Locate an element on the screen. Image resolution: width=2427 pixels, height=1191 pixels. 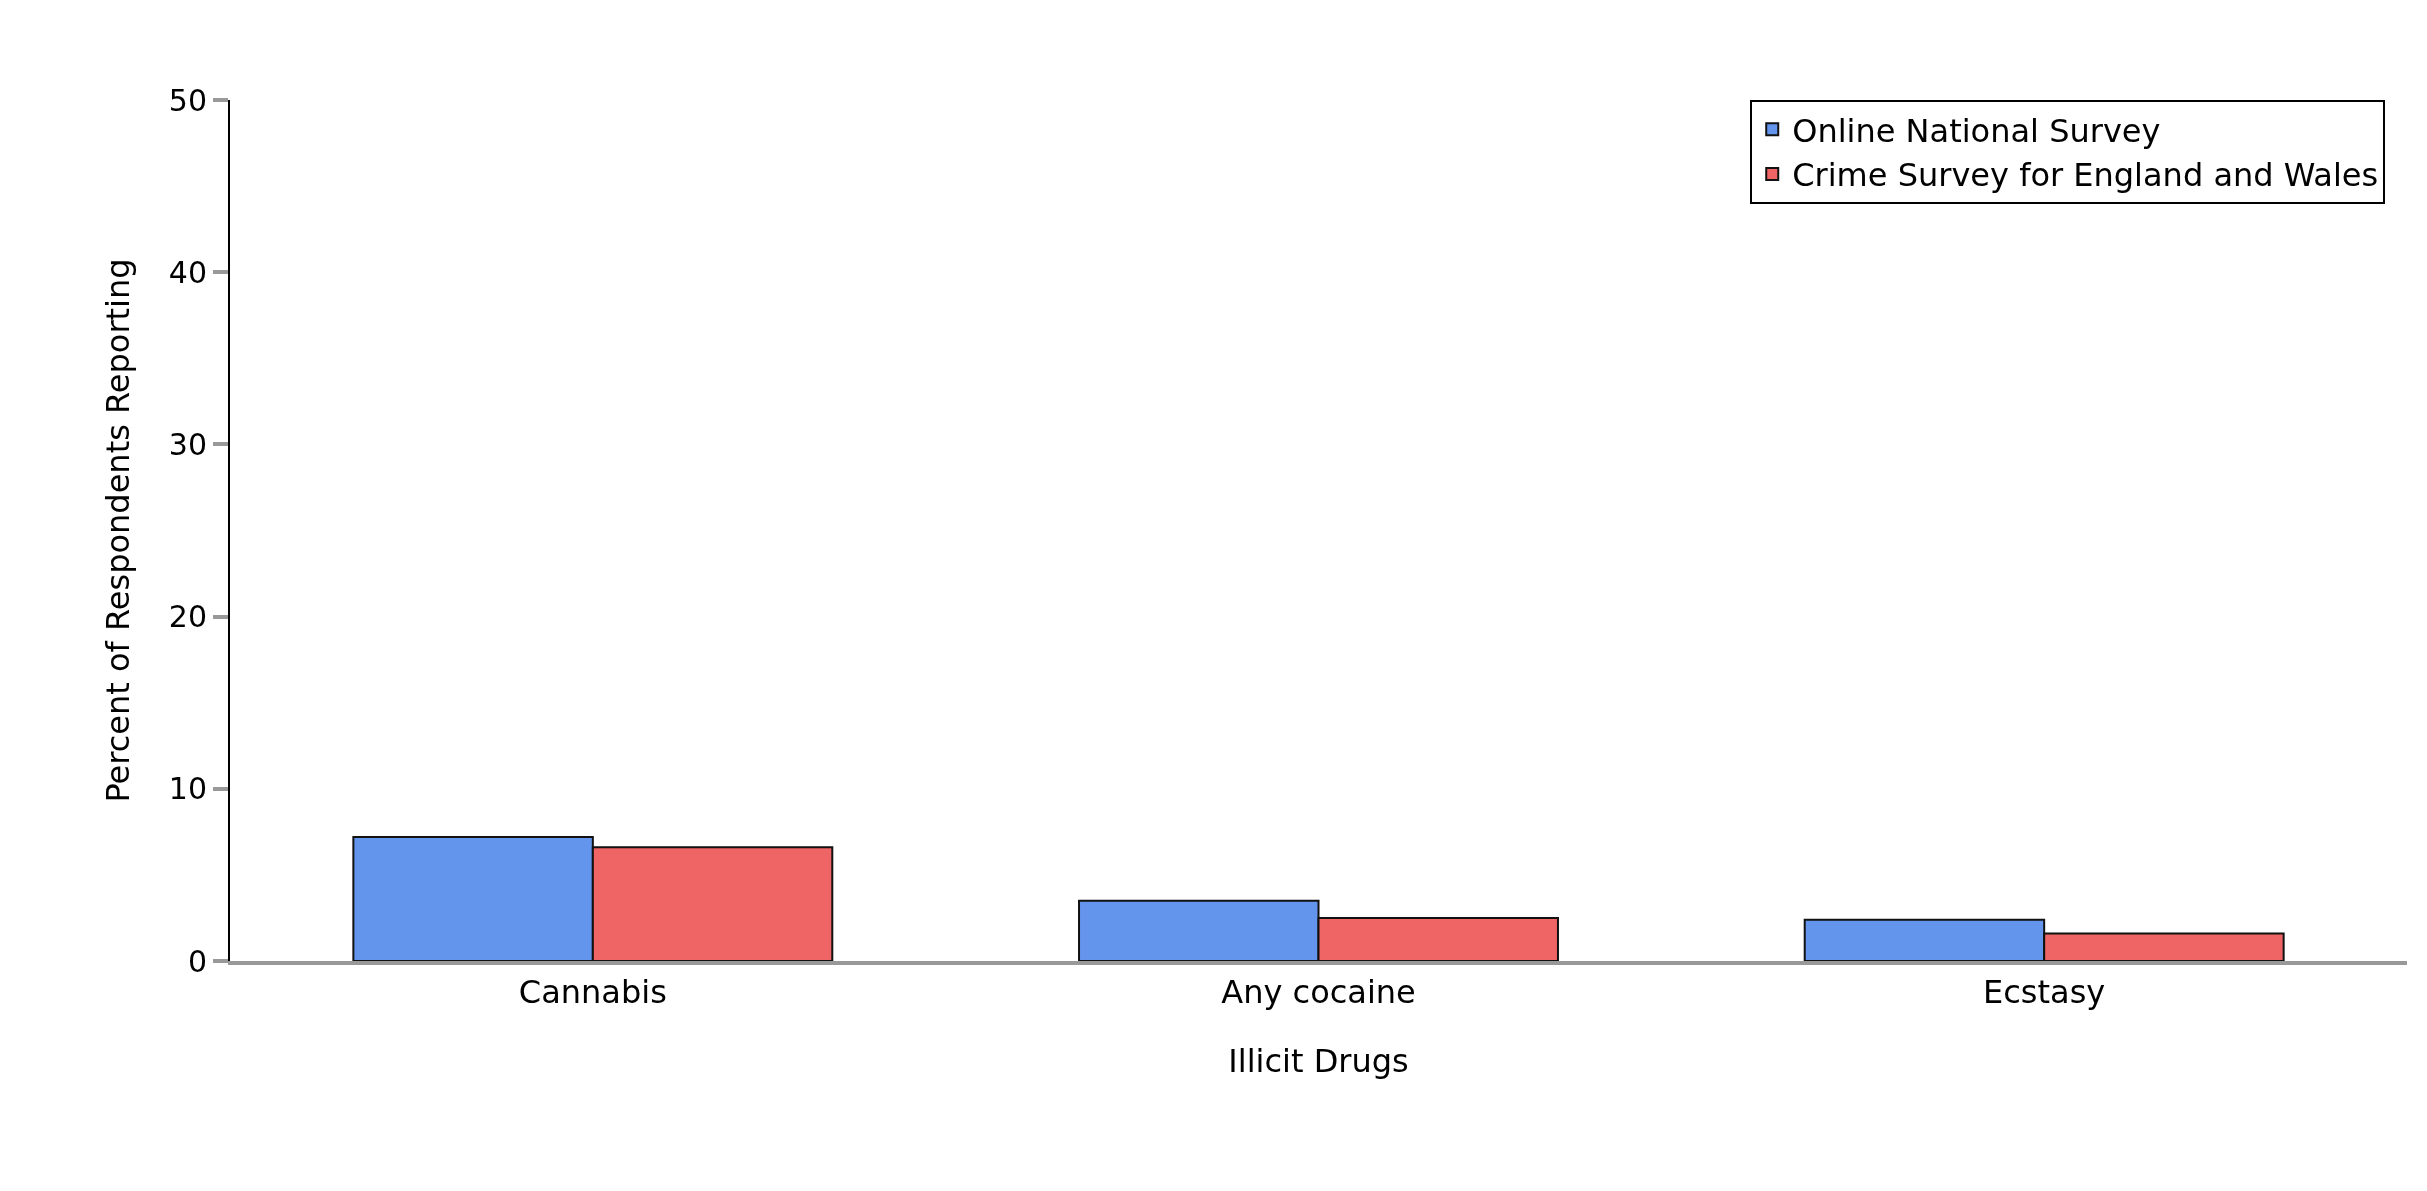
legend-label: Crime Survey for England and Wales is located at coordinates (2085, 175).